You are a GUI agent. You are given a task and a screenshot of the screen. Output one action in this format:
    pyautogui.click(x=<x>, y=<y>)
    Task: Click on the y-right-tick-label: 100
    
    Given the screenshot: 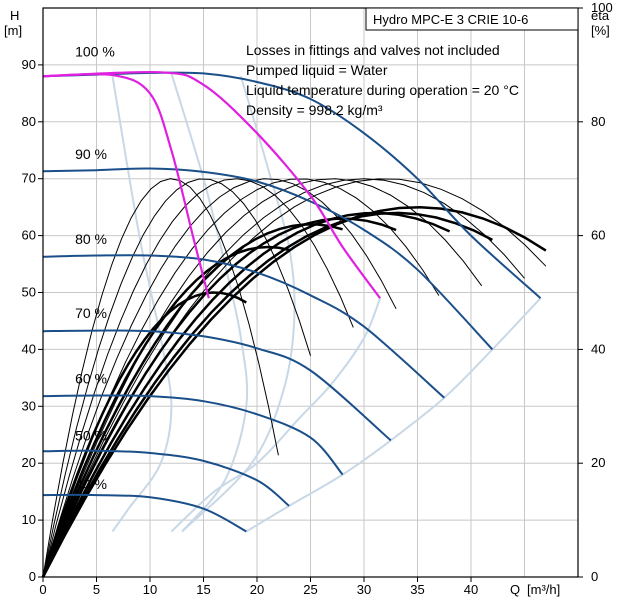 What is the action you would take?
    pyautogui.click(x=602, y=7)
    